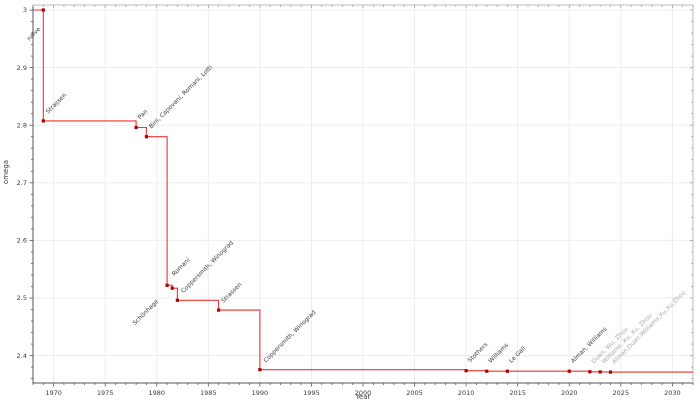  I want to click on data-point-label: Stothers, so click(478, 352).